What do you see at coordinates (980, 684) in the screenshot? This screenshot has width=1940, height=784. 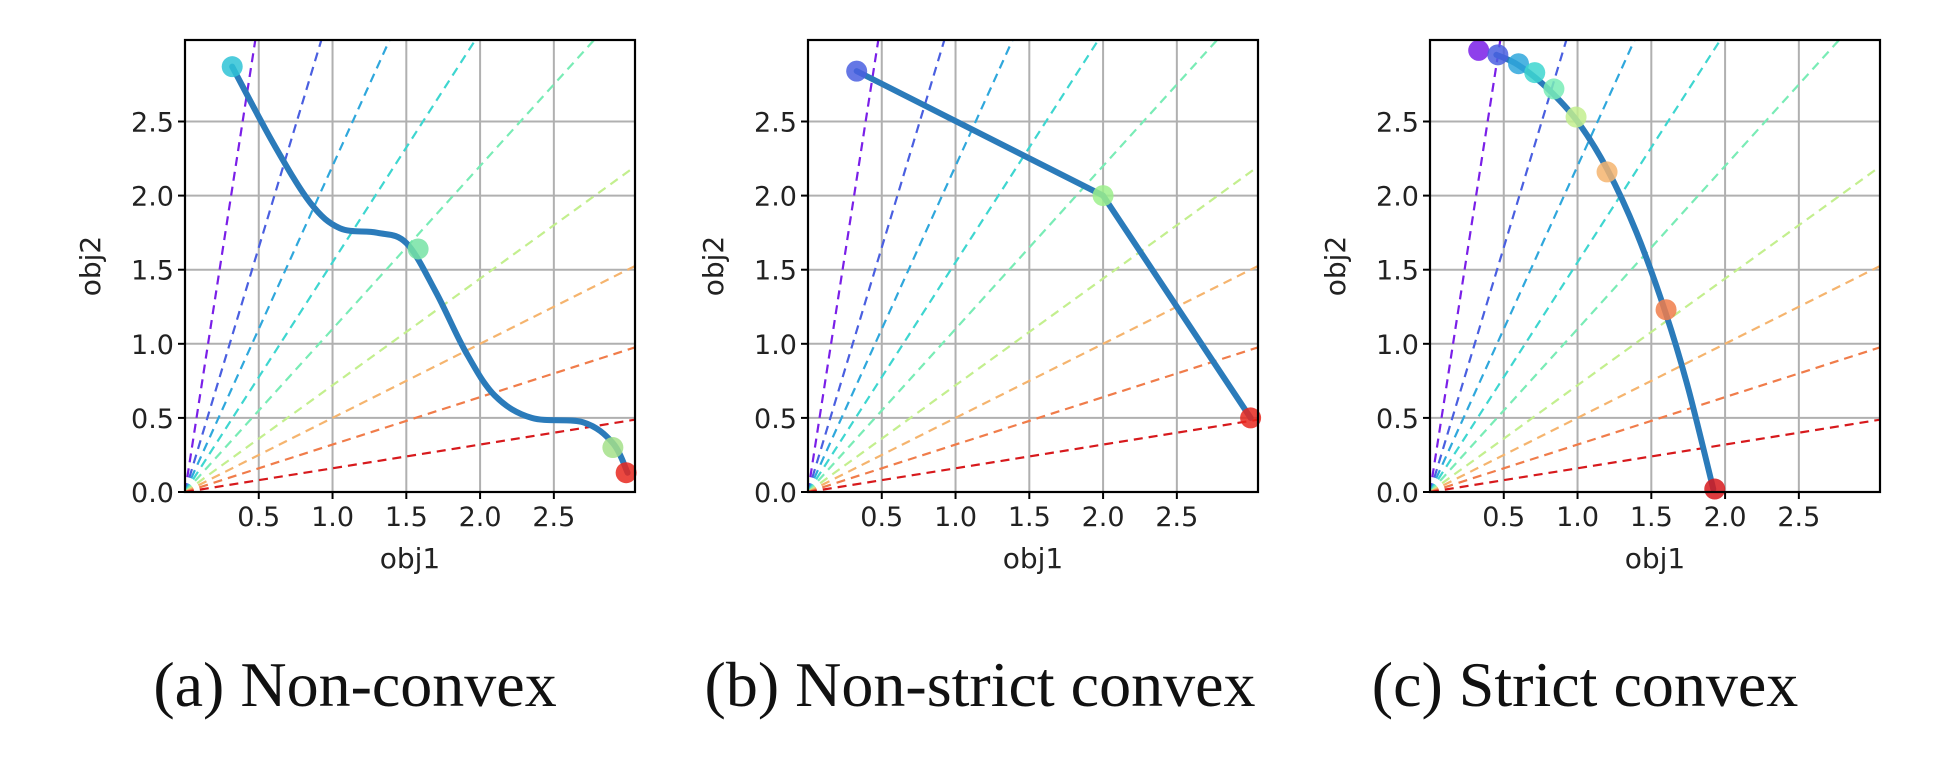 I see `panel-caption: (b) Non-strict convex` at bounding box center [980, 684].